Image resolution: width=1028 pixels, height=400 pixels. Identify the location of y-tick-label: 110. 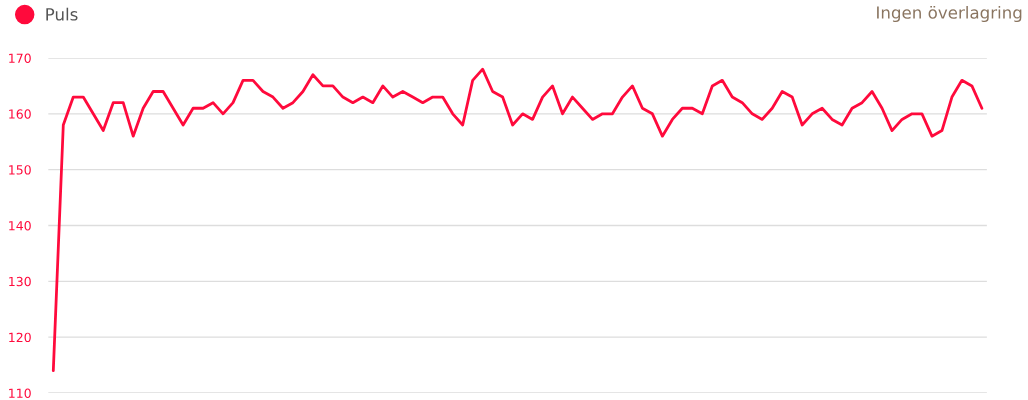
(20, 393).